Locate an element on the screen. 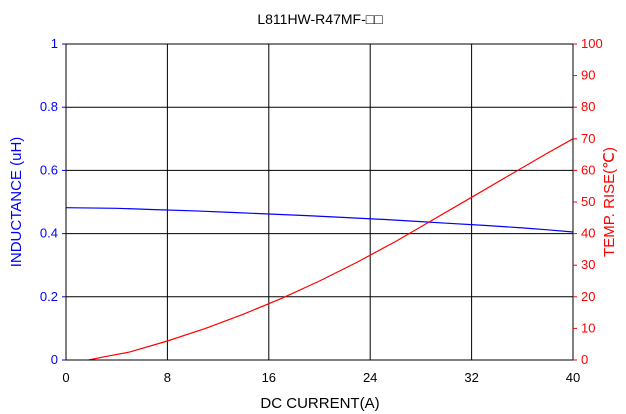 This screenshot has width=626, height=414. x-tick-label: 24 is located at coordinates (370, 377).